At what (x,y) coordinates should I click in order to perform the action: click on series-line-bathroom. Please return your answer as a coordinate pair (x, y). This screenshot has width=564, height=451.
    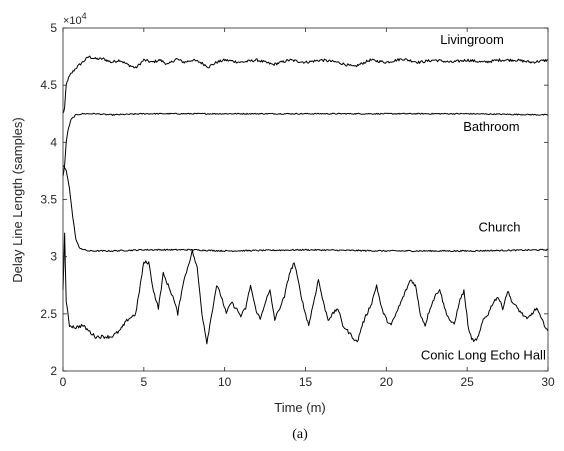
    Looking at the image, I should click on (305, 144).